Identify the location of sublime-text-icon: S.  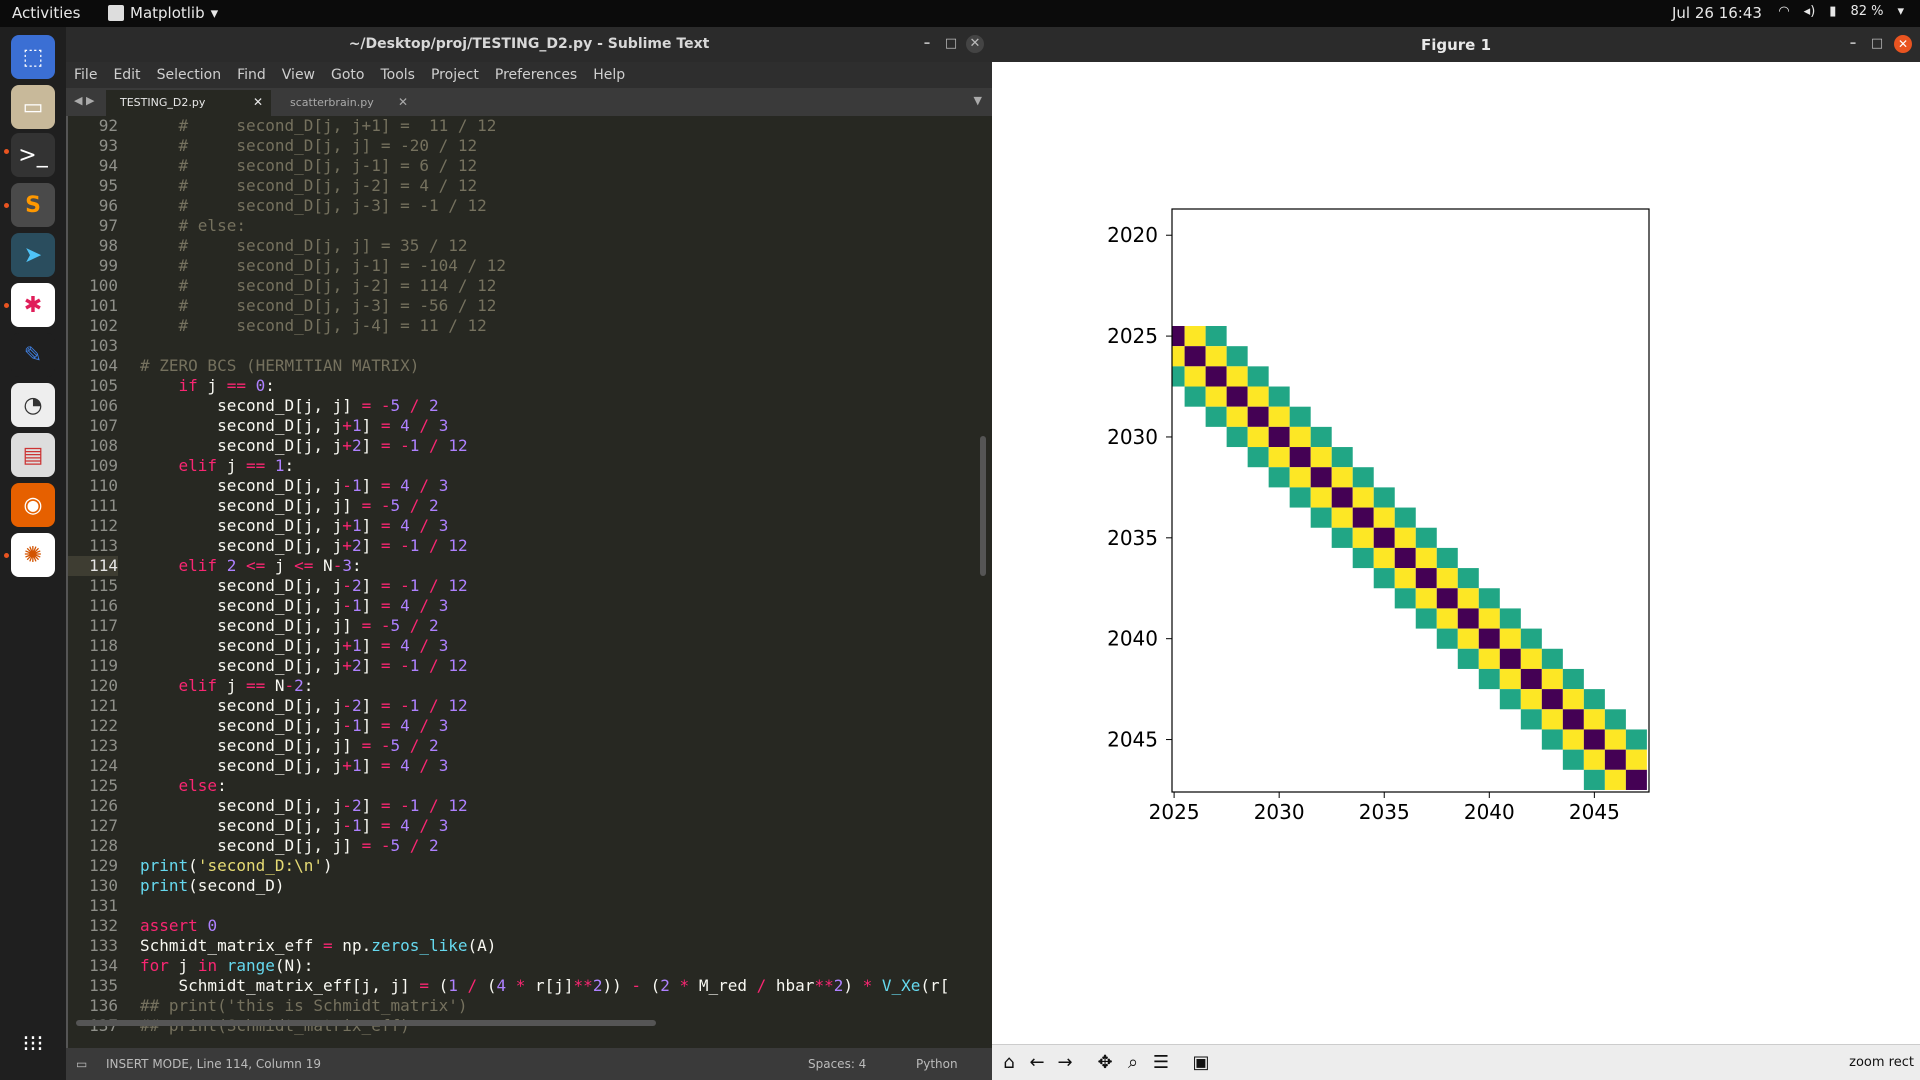
(33, 205).